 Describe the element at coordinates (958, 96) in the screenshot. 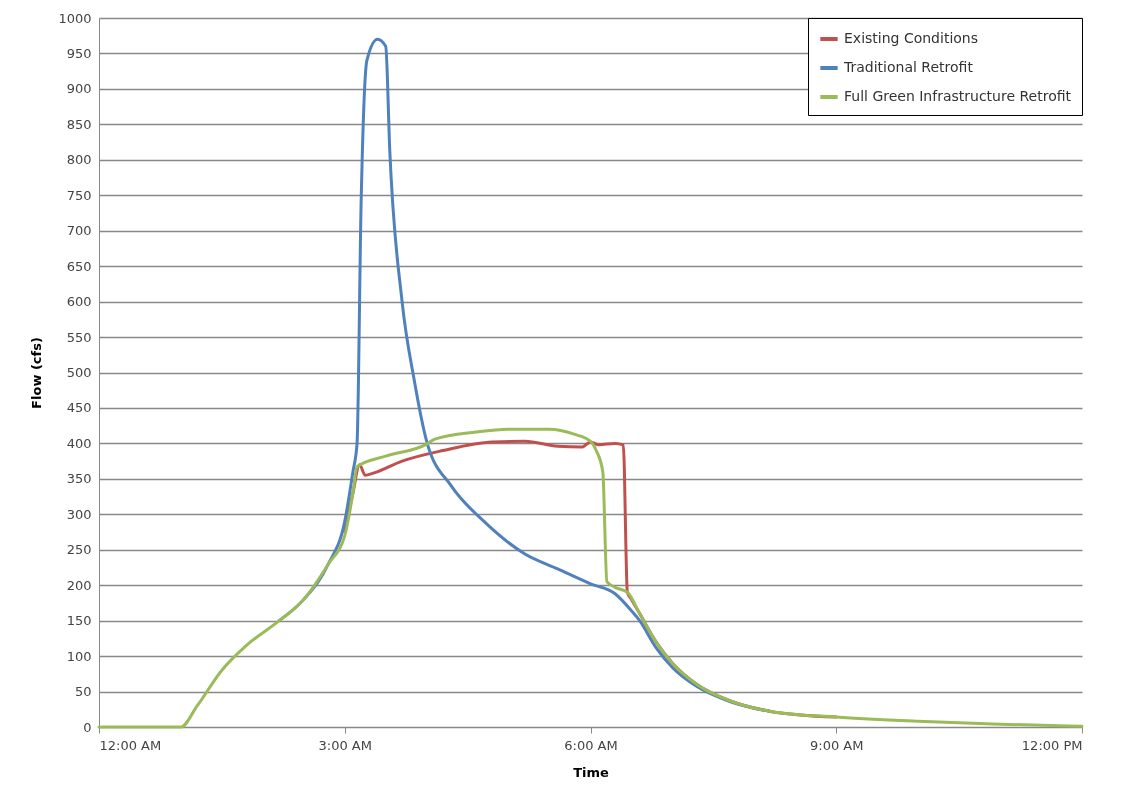

I see `legend-label: Full Green Infrastructure Retrofit` at that location.